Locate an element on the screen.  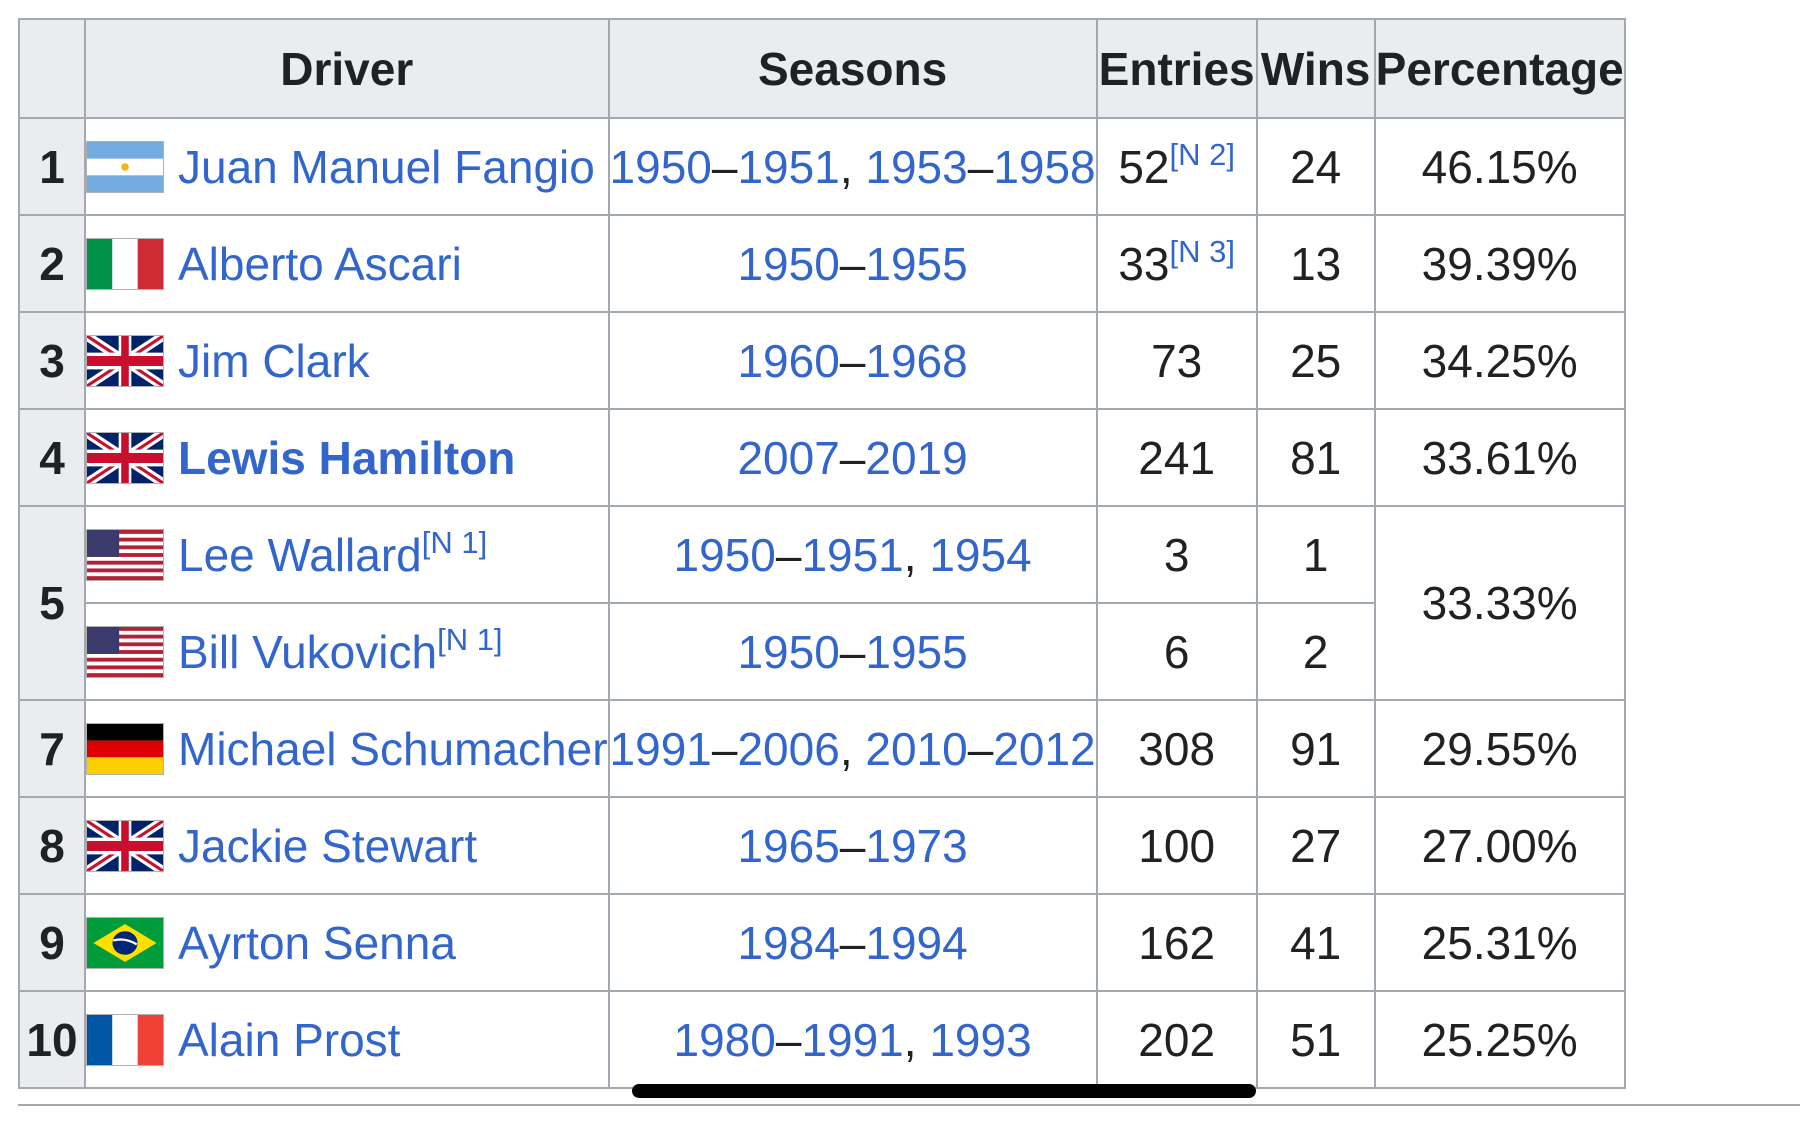
driver-link: Jim Clark is located at coordinates (274, 360).